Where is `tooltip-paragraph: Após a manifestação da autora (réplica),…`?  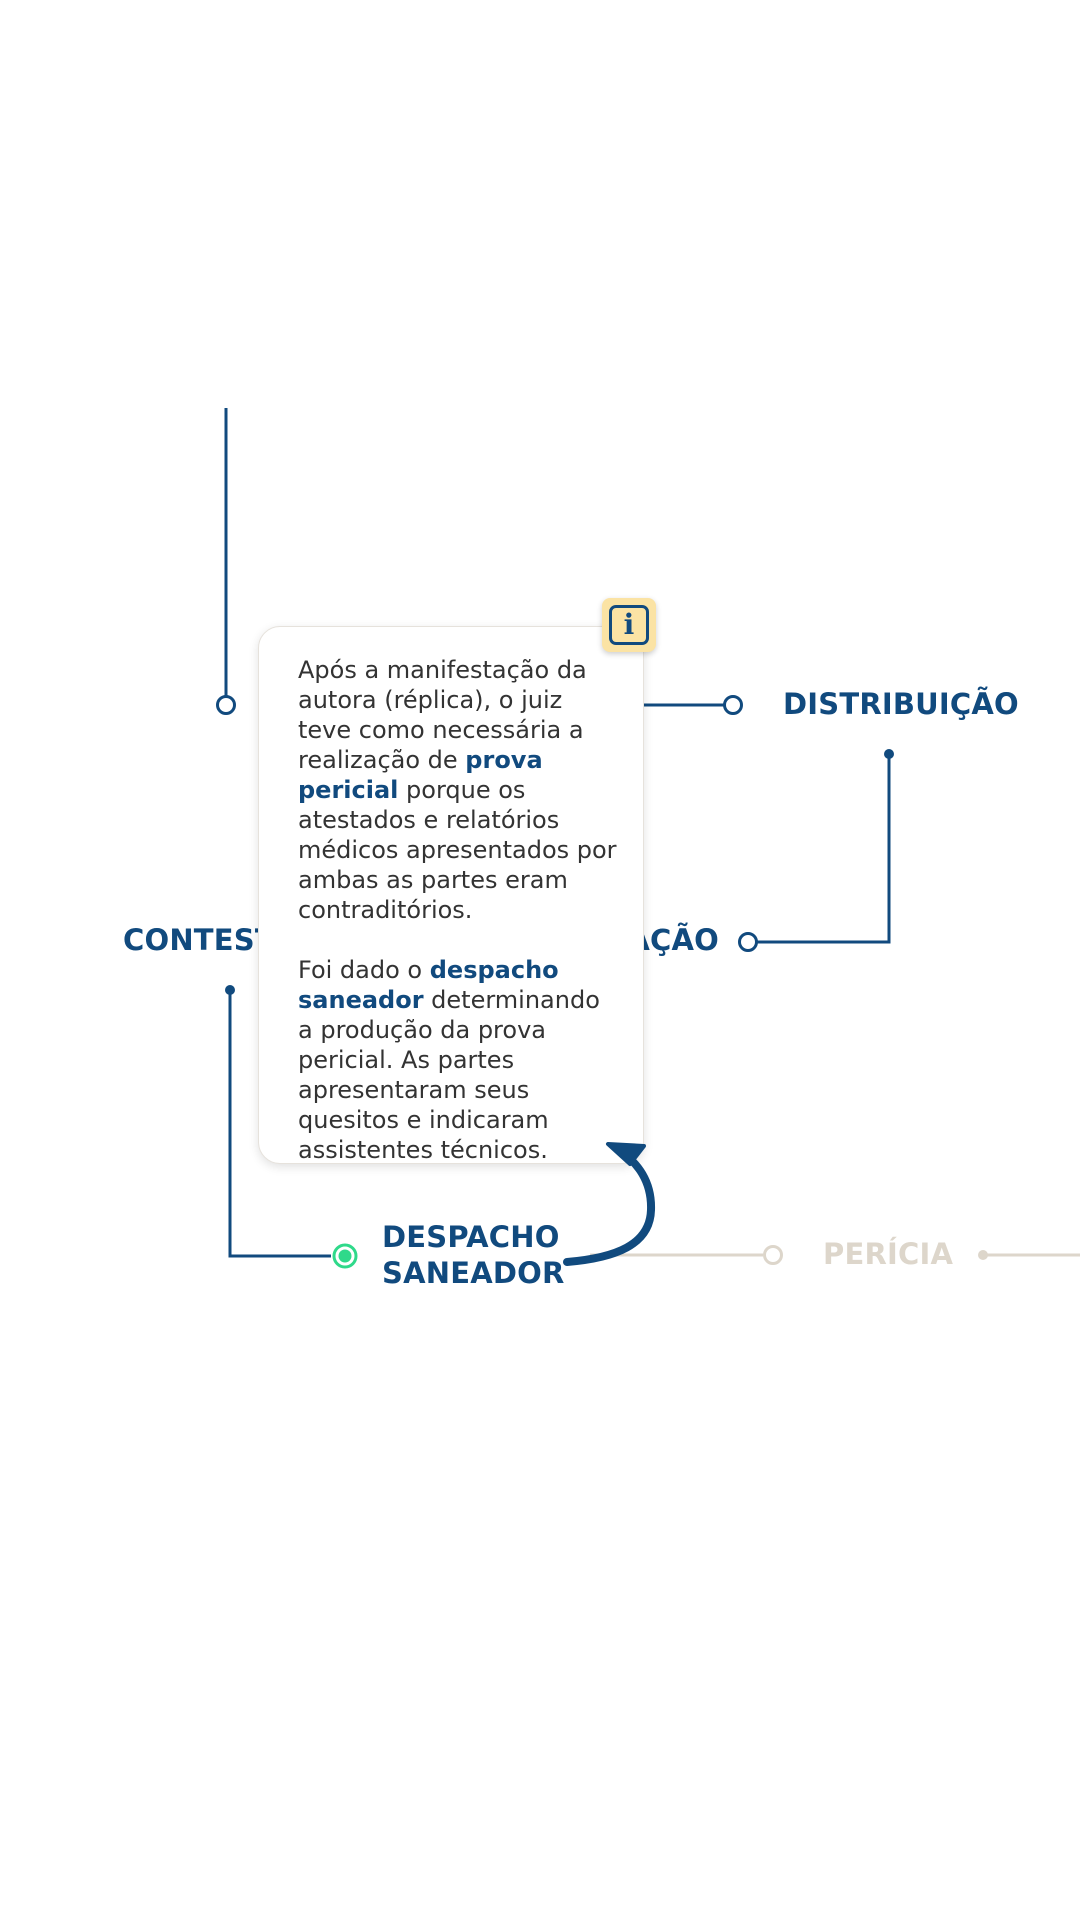
tooltip-paragraph: Após a manifestação da autora (réplica),… is located at coordinates (459, 790).